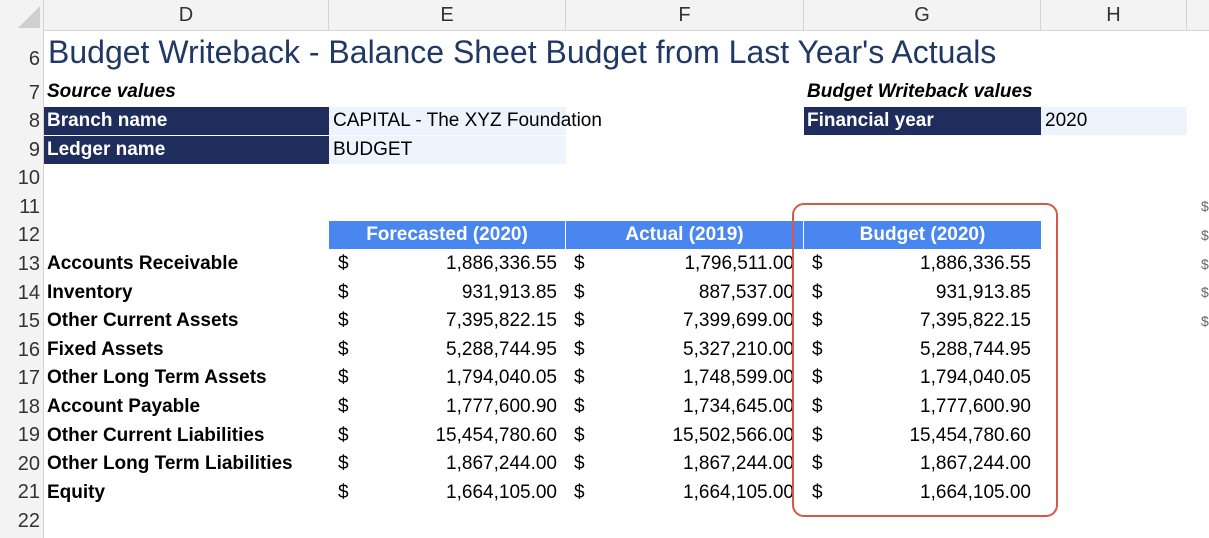 This screenshot has height=538, width=1209. Describe the element at coordinates (739, 263) in the screenshot. I see `actual-value: 1,796,511.00` at that location.